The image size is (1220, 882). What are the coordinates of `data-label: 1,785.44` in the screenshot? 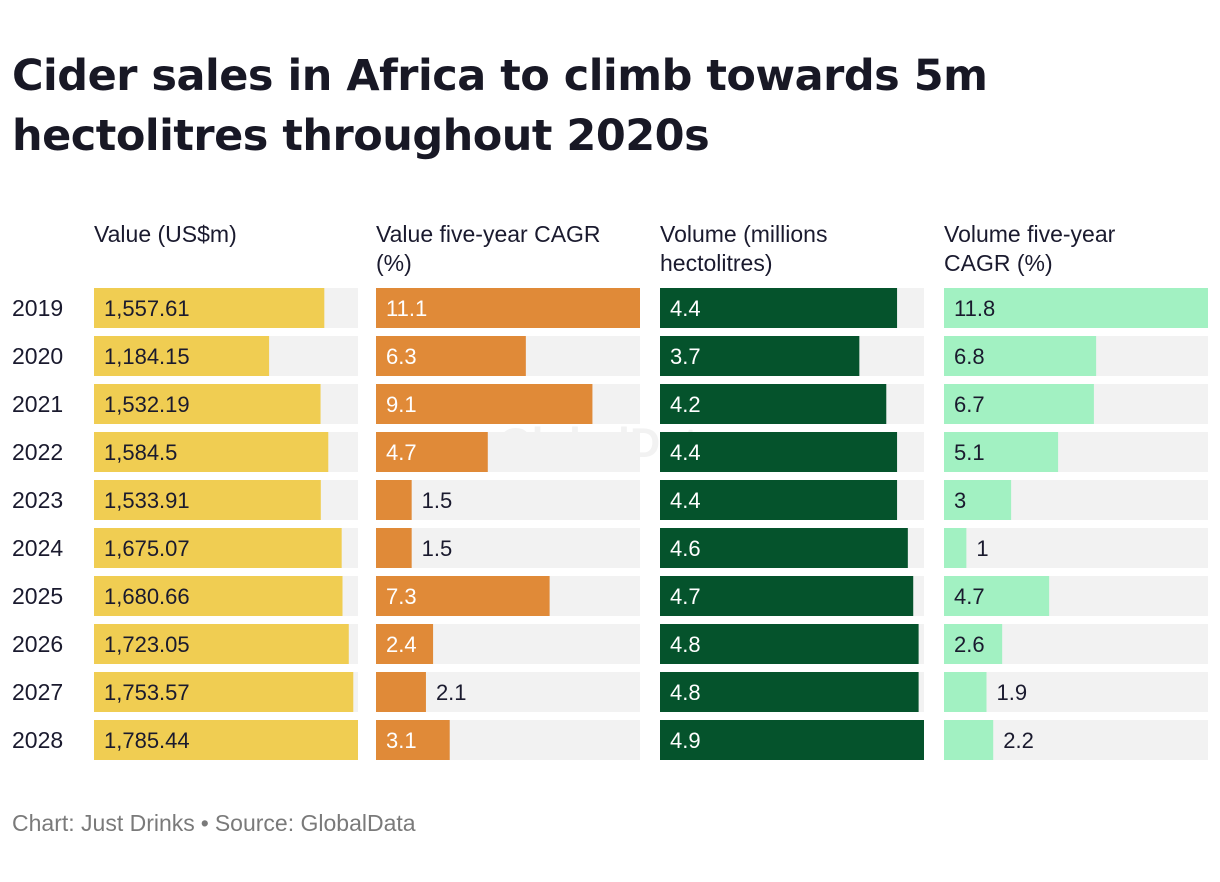 It's located at (147, 740).